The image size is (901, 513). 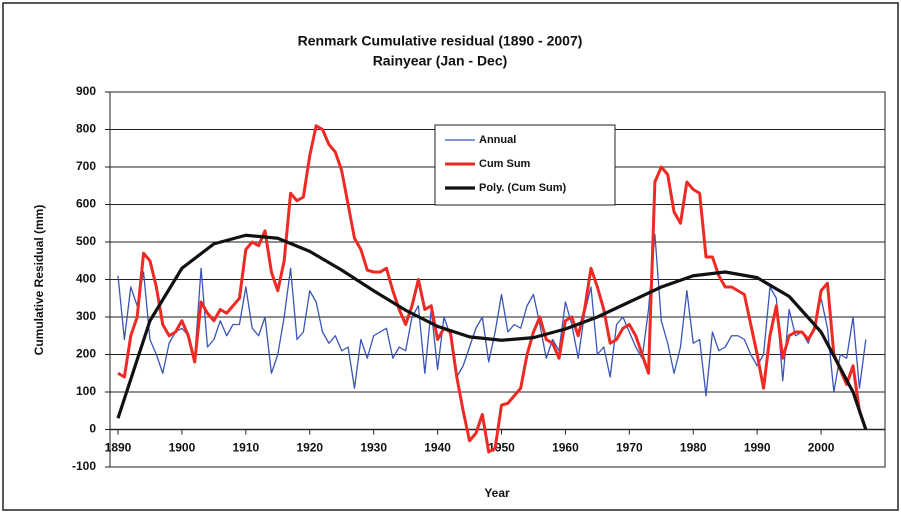 What do you see at coordinates (523, 188) in the screenshot?
I see `legend-label: Poly. (Cum Sum)` at bounding box center [523, 188].